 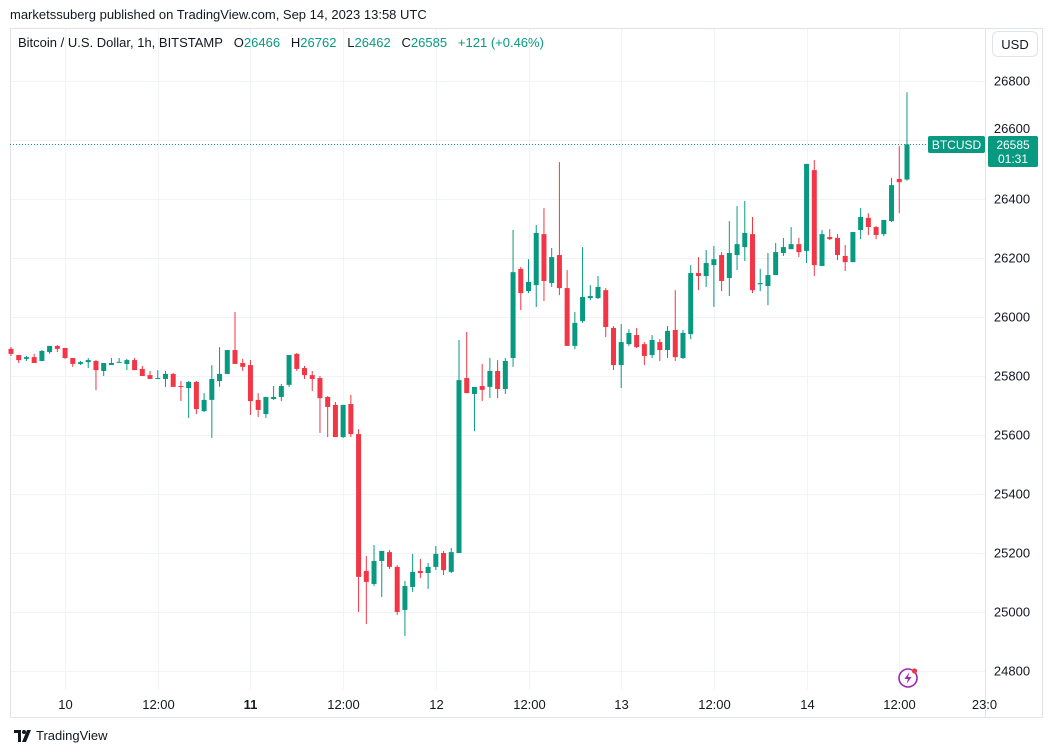 I want to click on time-tick-label: 14, so click(x=807, y=704).